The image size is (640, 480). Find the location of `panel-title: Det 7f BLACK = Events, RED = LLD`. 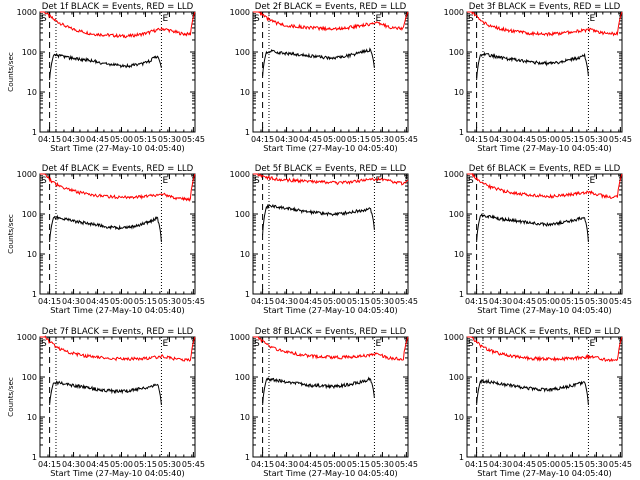

panel-title: Det 7f BLACK = Events, RED = LLD is located at coordinates (118, 332).